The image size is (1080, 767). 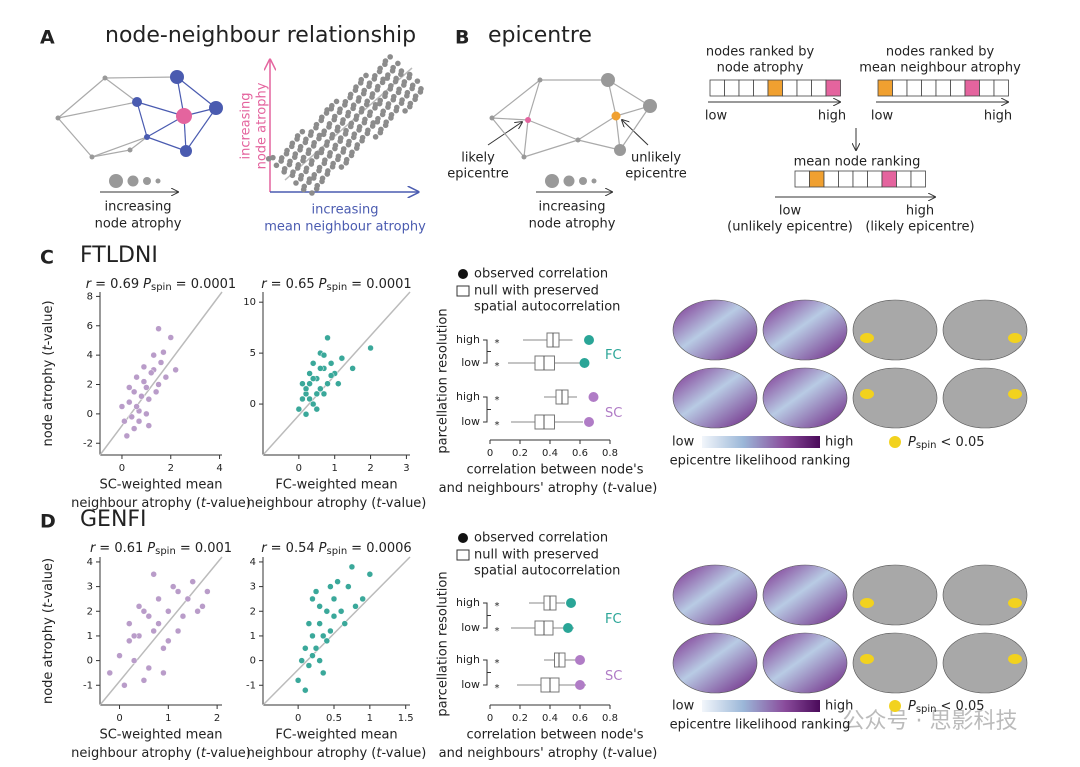 What do you see at coordinates (323, 284) in the screenshot?
I see `text-part: P` at bounding box center [323, 284].